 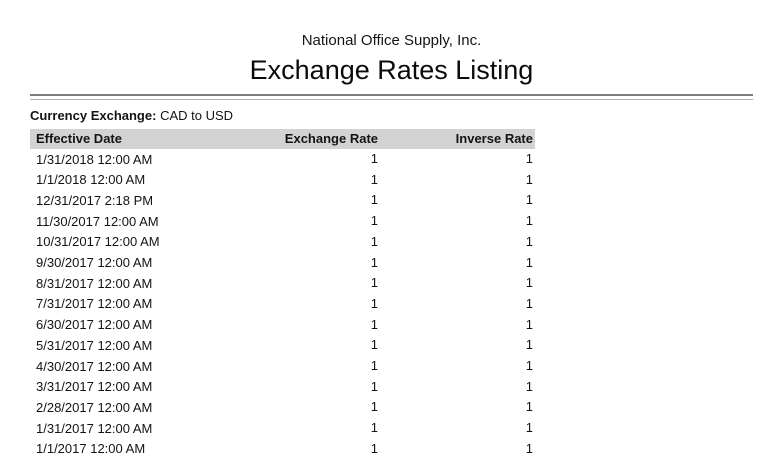 I want to click on date-cell: 8/31/2017 12:00 AM, so click(x=94, y=283).